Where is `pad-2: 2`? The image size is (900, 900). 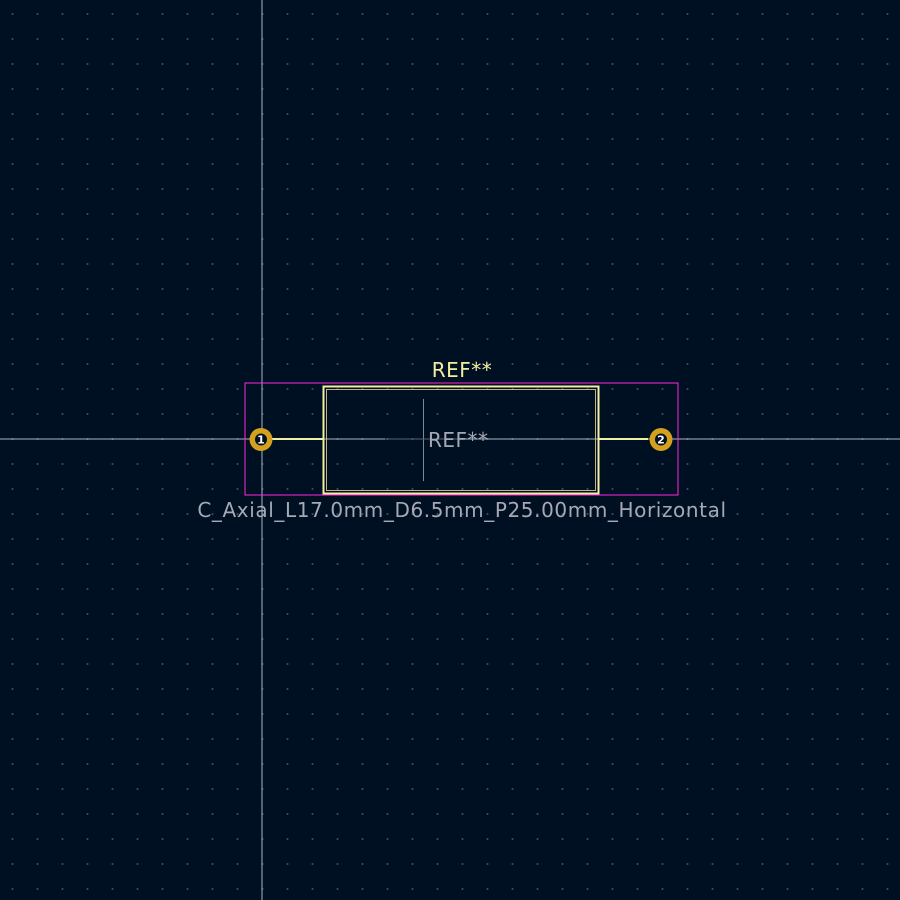 pad-2: 2 is located at coordinates (661, 439).